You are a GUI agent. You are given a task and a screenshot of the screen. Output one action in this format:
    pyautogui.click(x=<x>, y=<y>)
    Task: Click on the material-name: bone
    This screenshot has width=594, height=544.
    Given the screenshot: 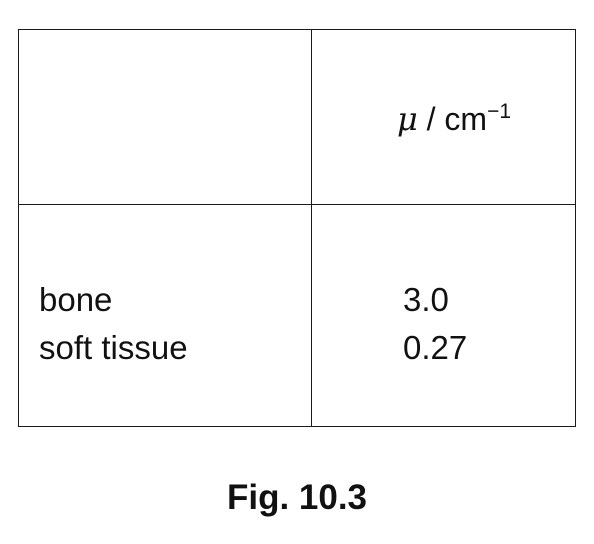 What is the action you would take?
    pyautogui.click(x=76, y=299)
    